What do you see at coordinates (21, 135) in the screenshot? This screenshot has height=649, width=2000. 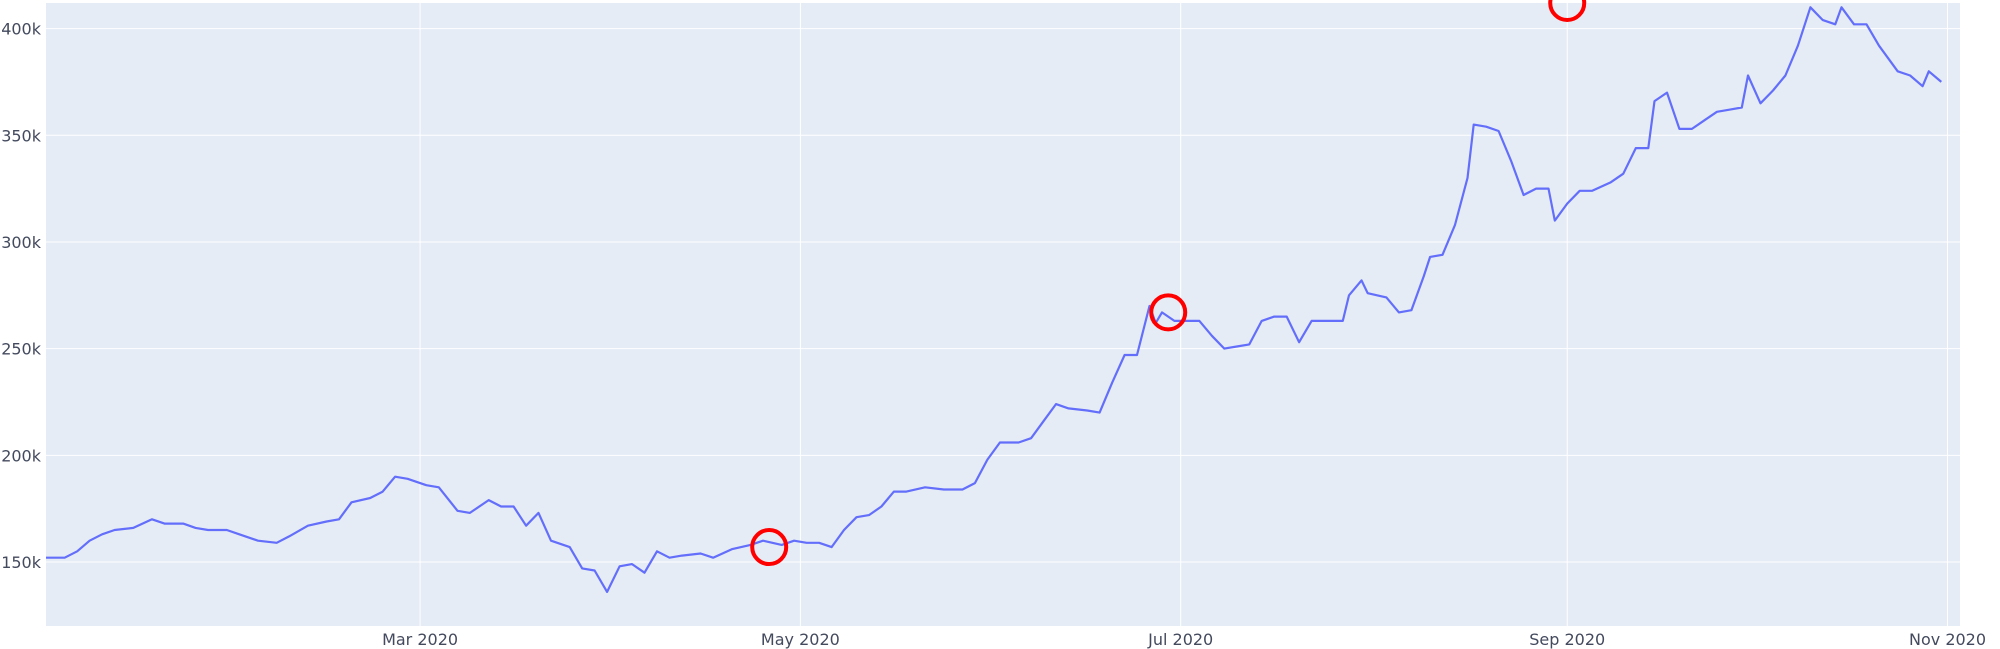 I see `y-tick-label: 350k` at bounding box center [21, 135].